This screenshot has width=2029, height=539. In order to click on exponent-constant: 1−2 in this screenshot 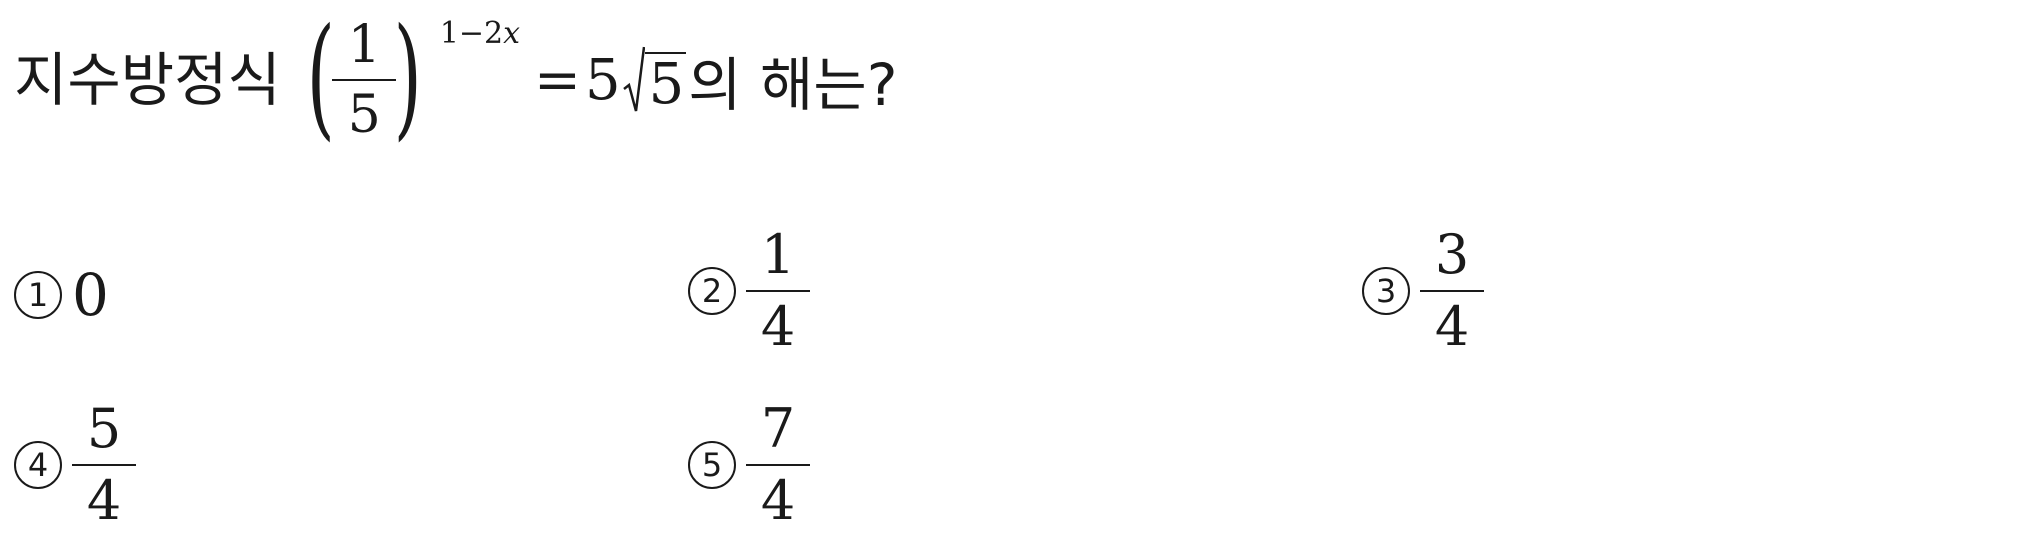, I will do `click(471, 33)`.